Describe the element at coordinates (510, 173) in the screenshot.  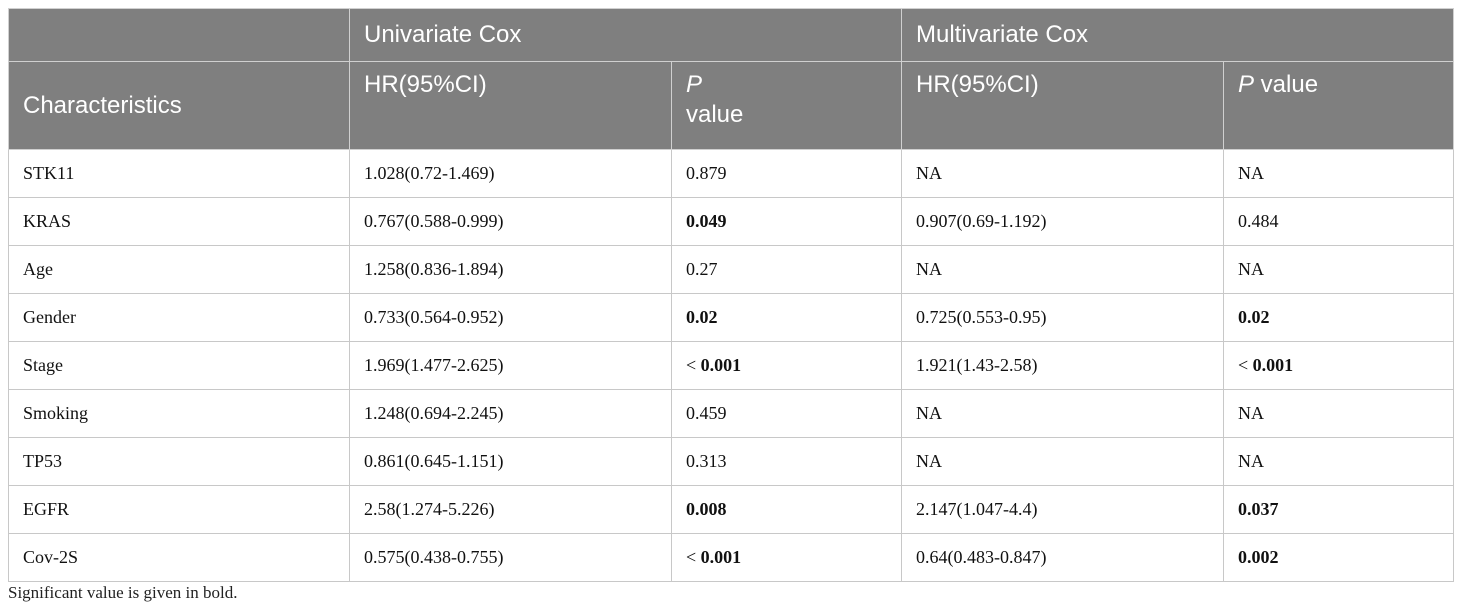
I see `univariate-hr-cell: 1.028(0.72-1.469)` at that location.